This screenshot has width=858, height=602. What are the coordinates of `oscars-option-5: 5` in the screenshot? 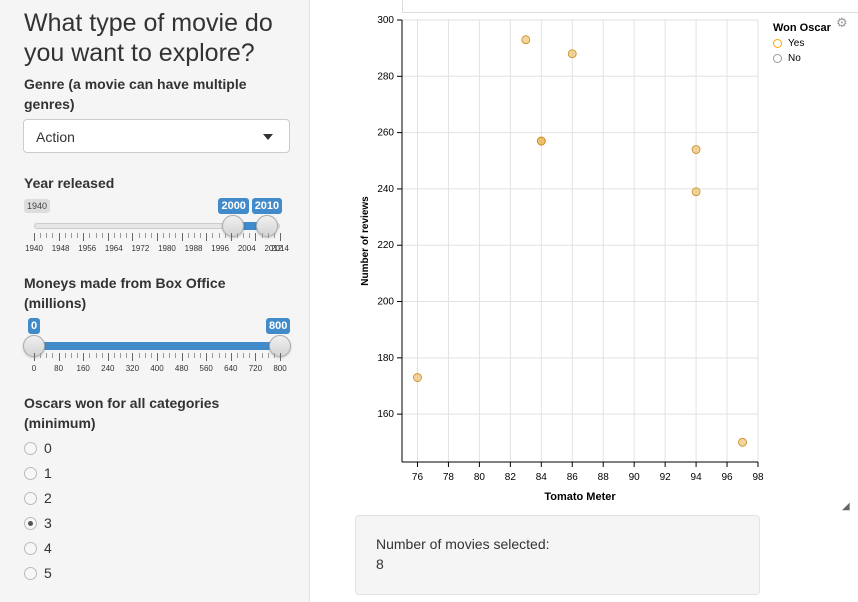 It's located at (38, 573).